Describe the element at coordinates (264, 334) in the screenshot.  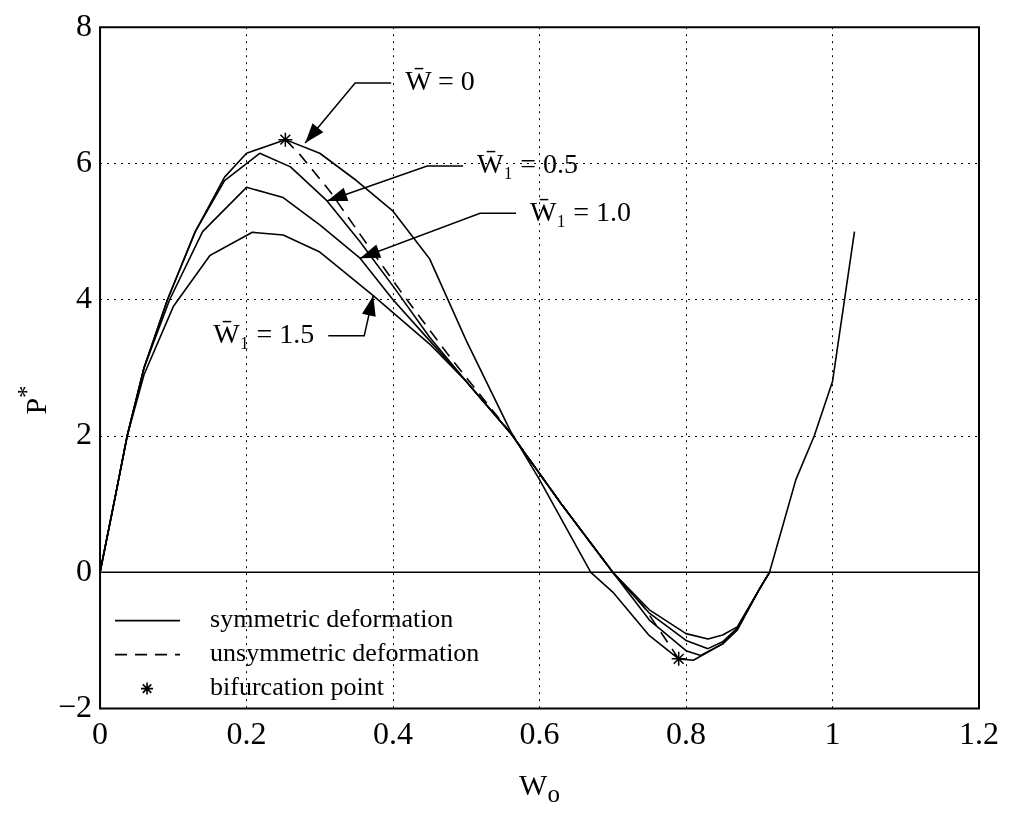
I see `annotation: W̄₁ = 1.5` at that location.